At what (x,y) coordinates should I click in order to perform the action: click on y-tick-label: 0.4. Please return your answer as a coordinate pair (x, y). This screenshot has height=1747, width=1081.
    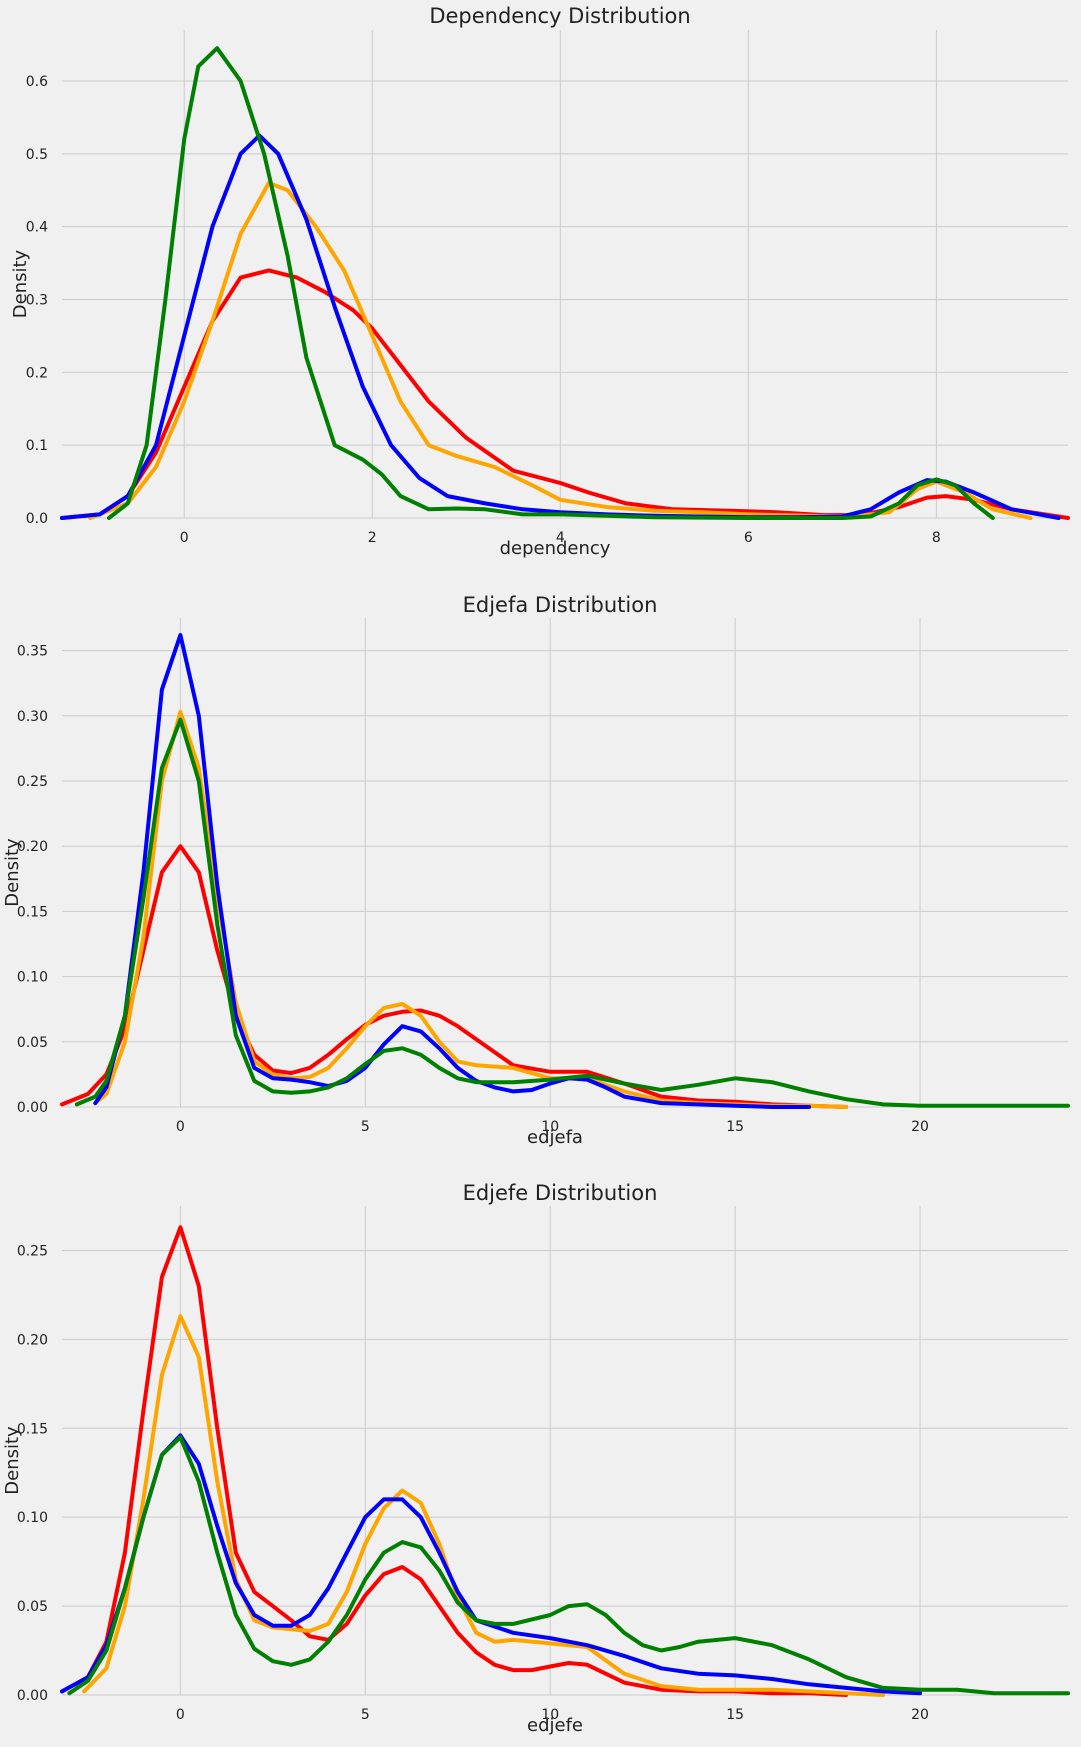
    Looking at the image, I should click on (37, 228).